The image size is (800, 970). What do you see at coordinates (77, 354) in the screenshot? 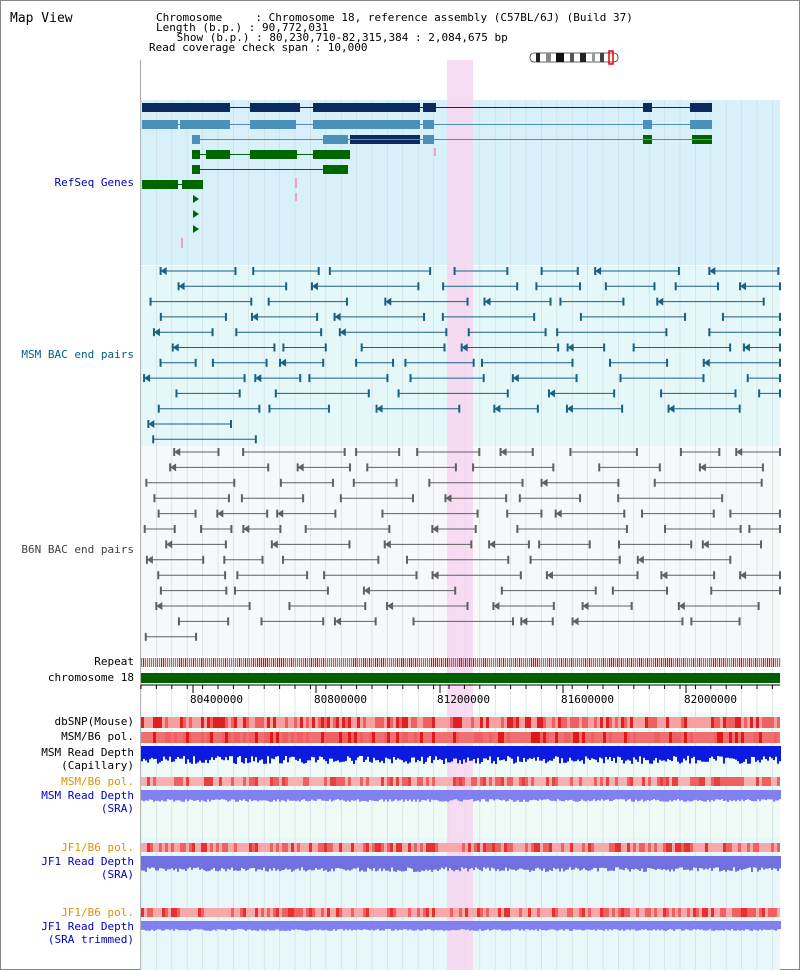
I see `msm-bac-label: MSM BAC end pairs` at bounding box center [77, 354].